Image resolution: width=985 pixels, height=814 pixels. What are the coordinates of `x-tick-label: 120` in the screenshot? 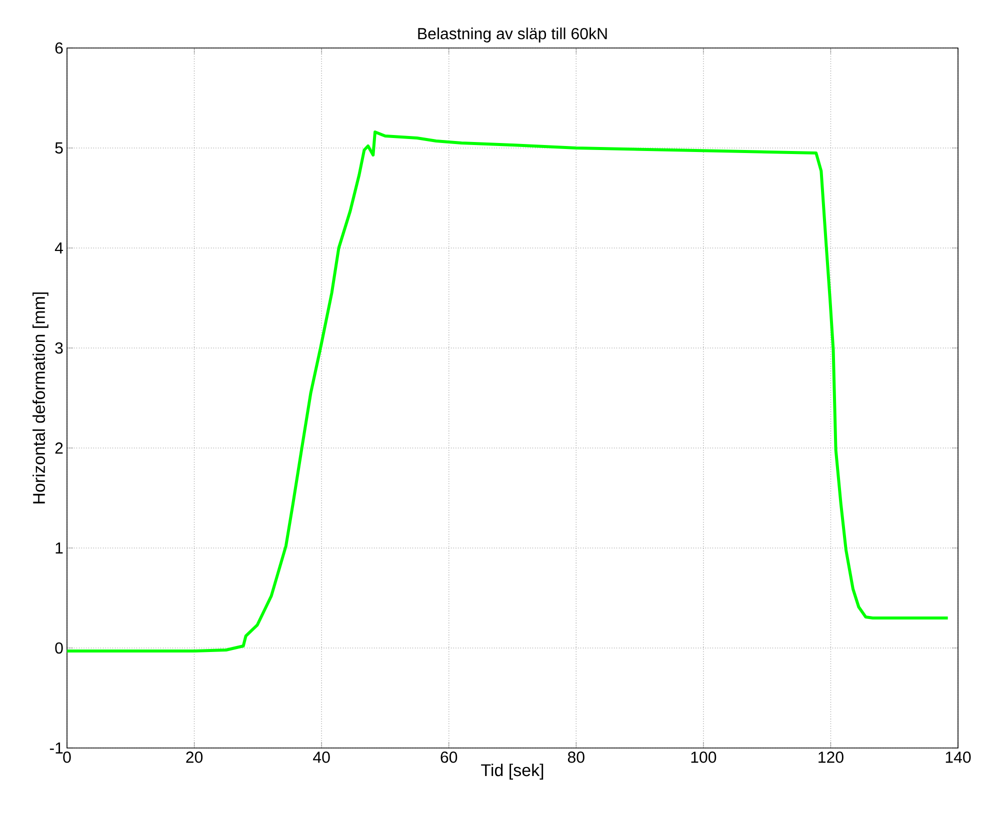 It's located at (831, 757).